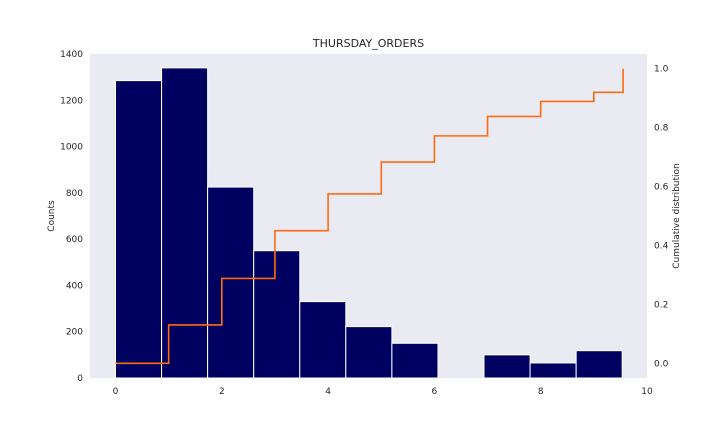  I want to click on y-tick-label: 1200, so click(71, 101).